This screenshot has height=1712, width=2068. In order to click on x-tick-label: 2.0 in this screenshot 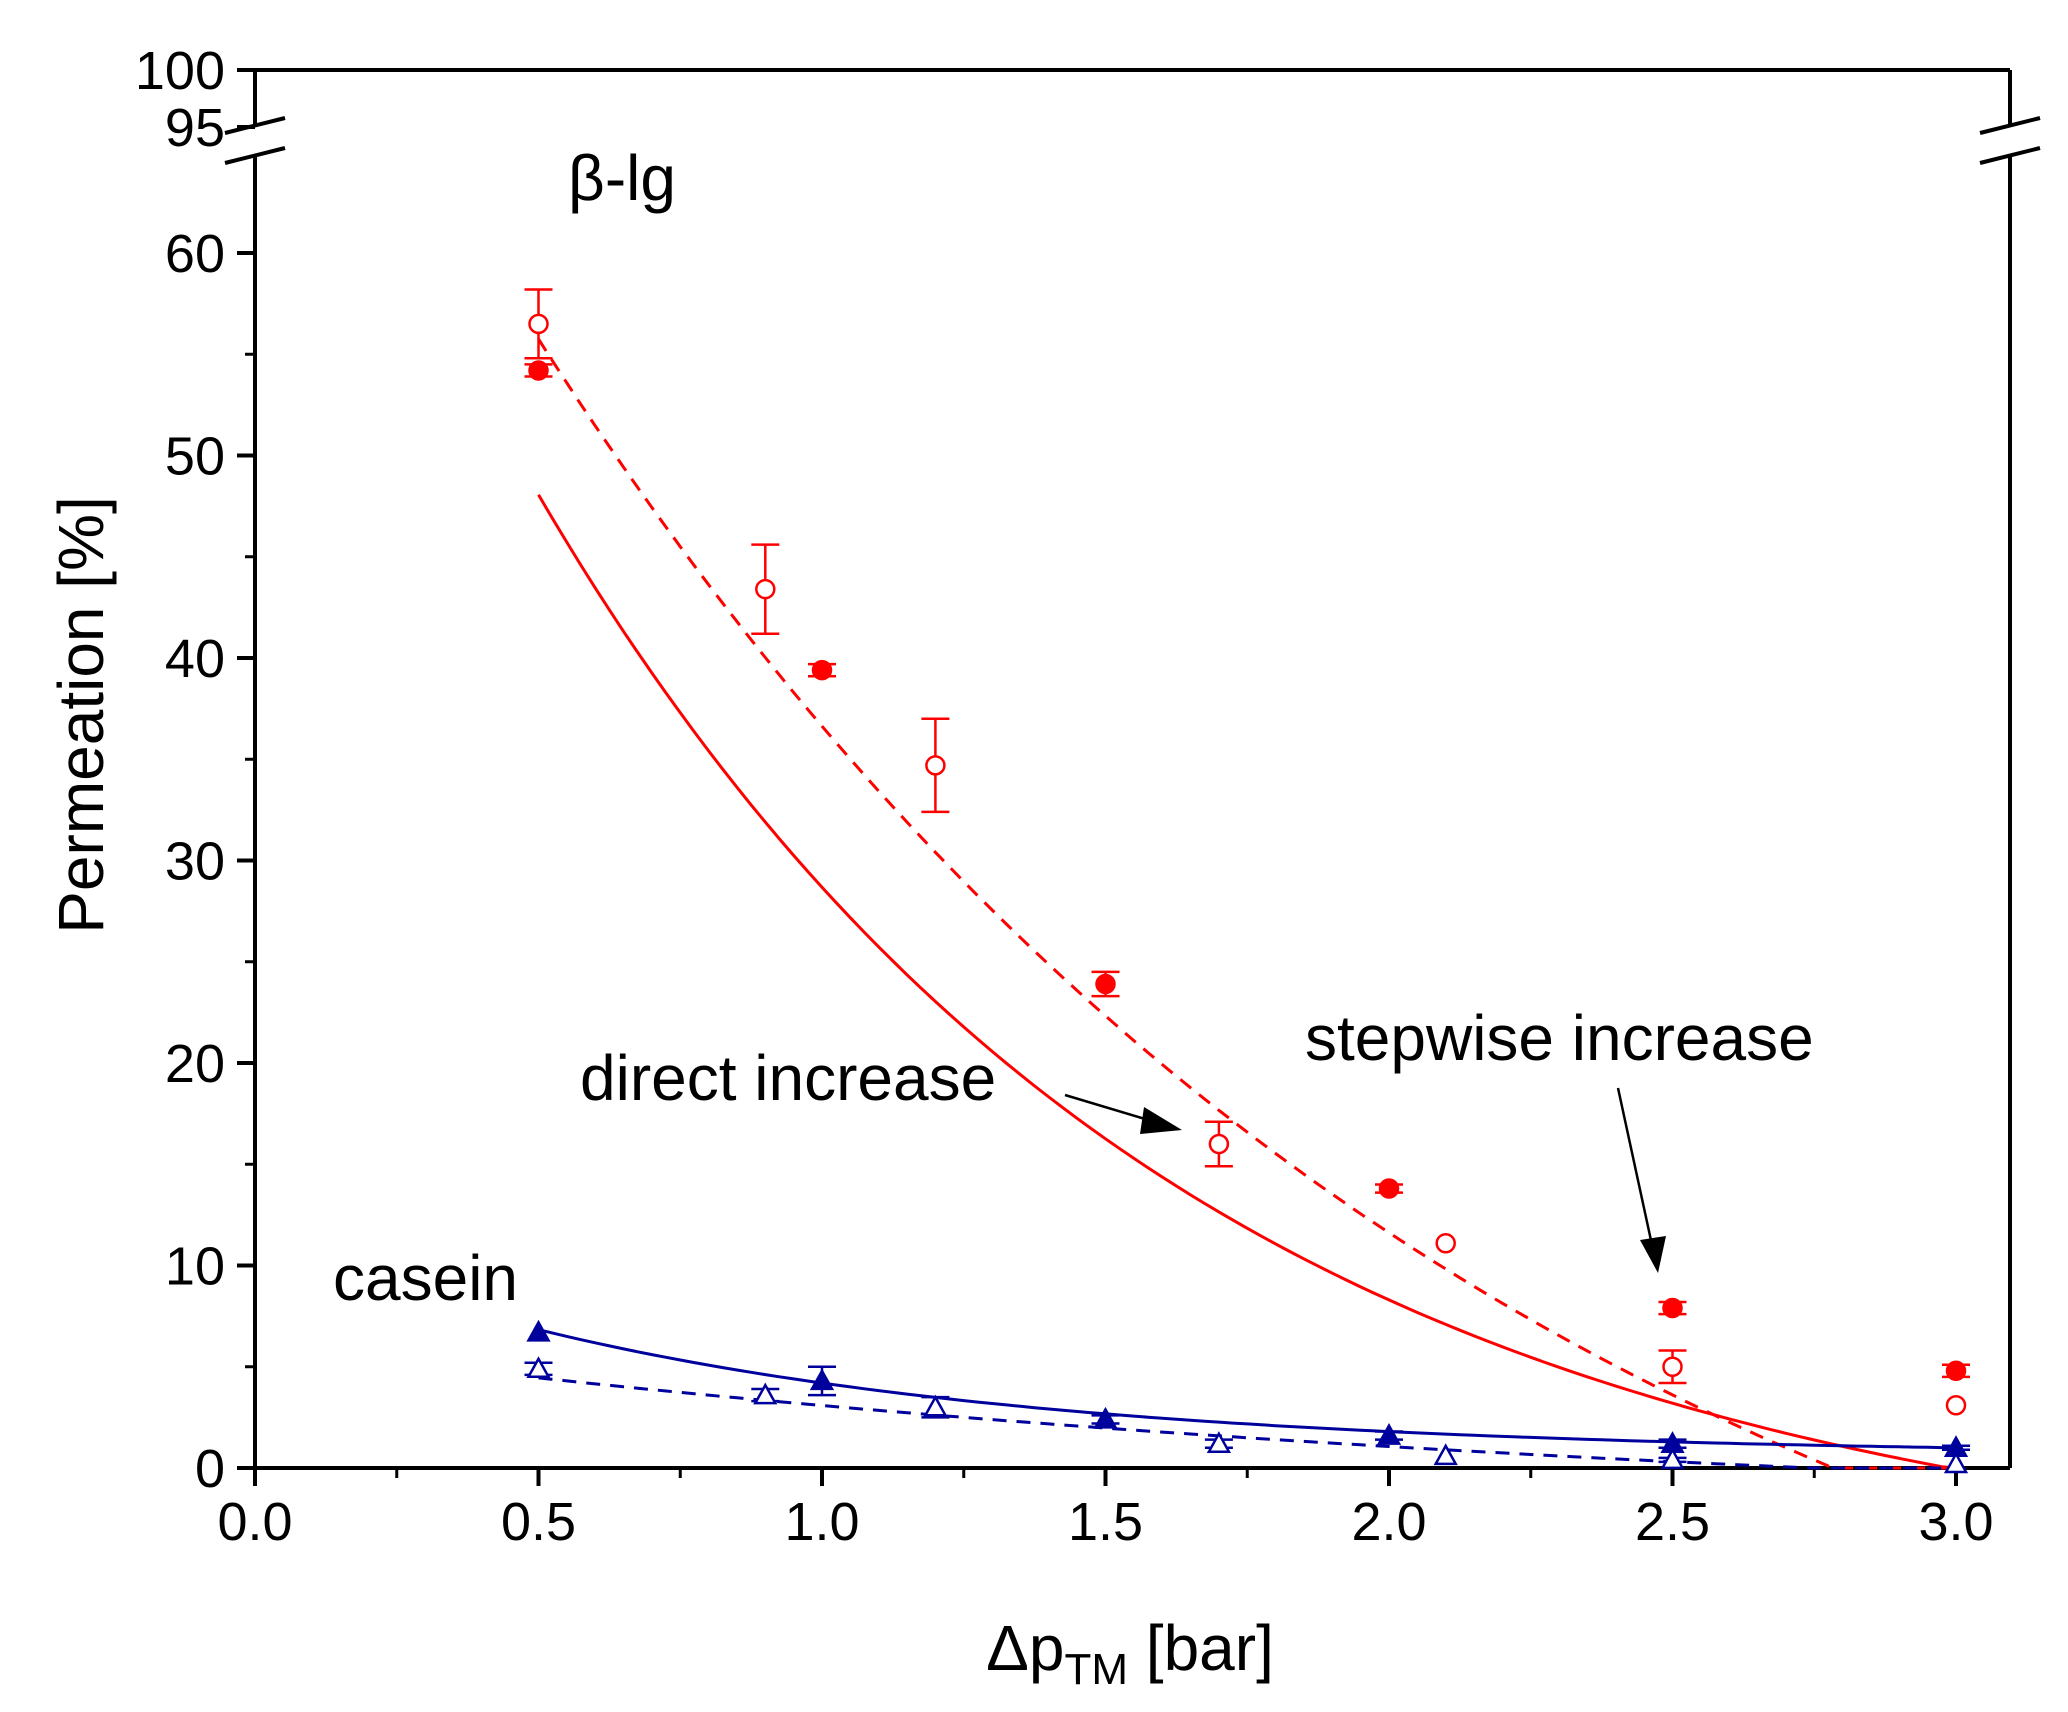, I will do `click(1388, 1522)`.